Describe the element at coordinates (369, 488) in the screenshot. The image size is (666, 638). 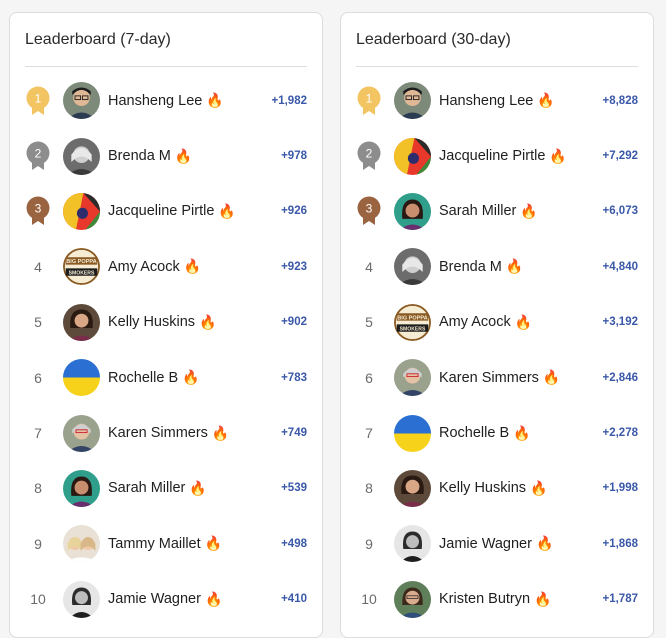
I see `rank-number-text: 8` at that location.